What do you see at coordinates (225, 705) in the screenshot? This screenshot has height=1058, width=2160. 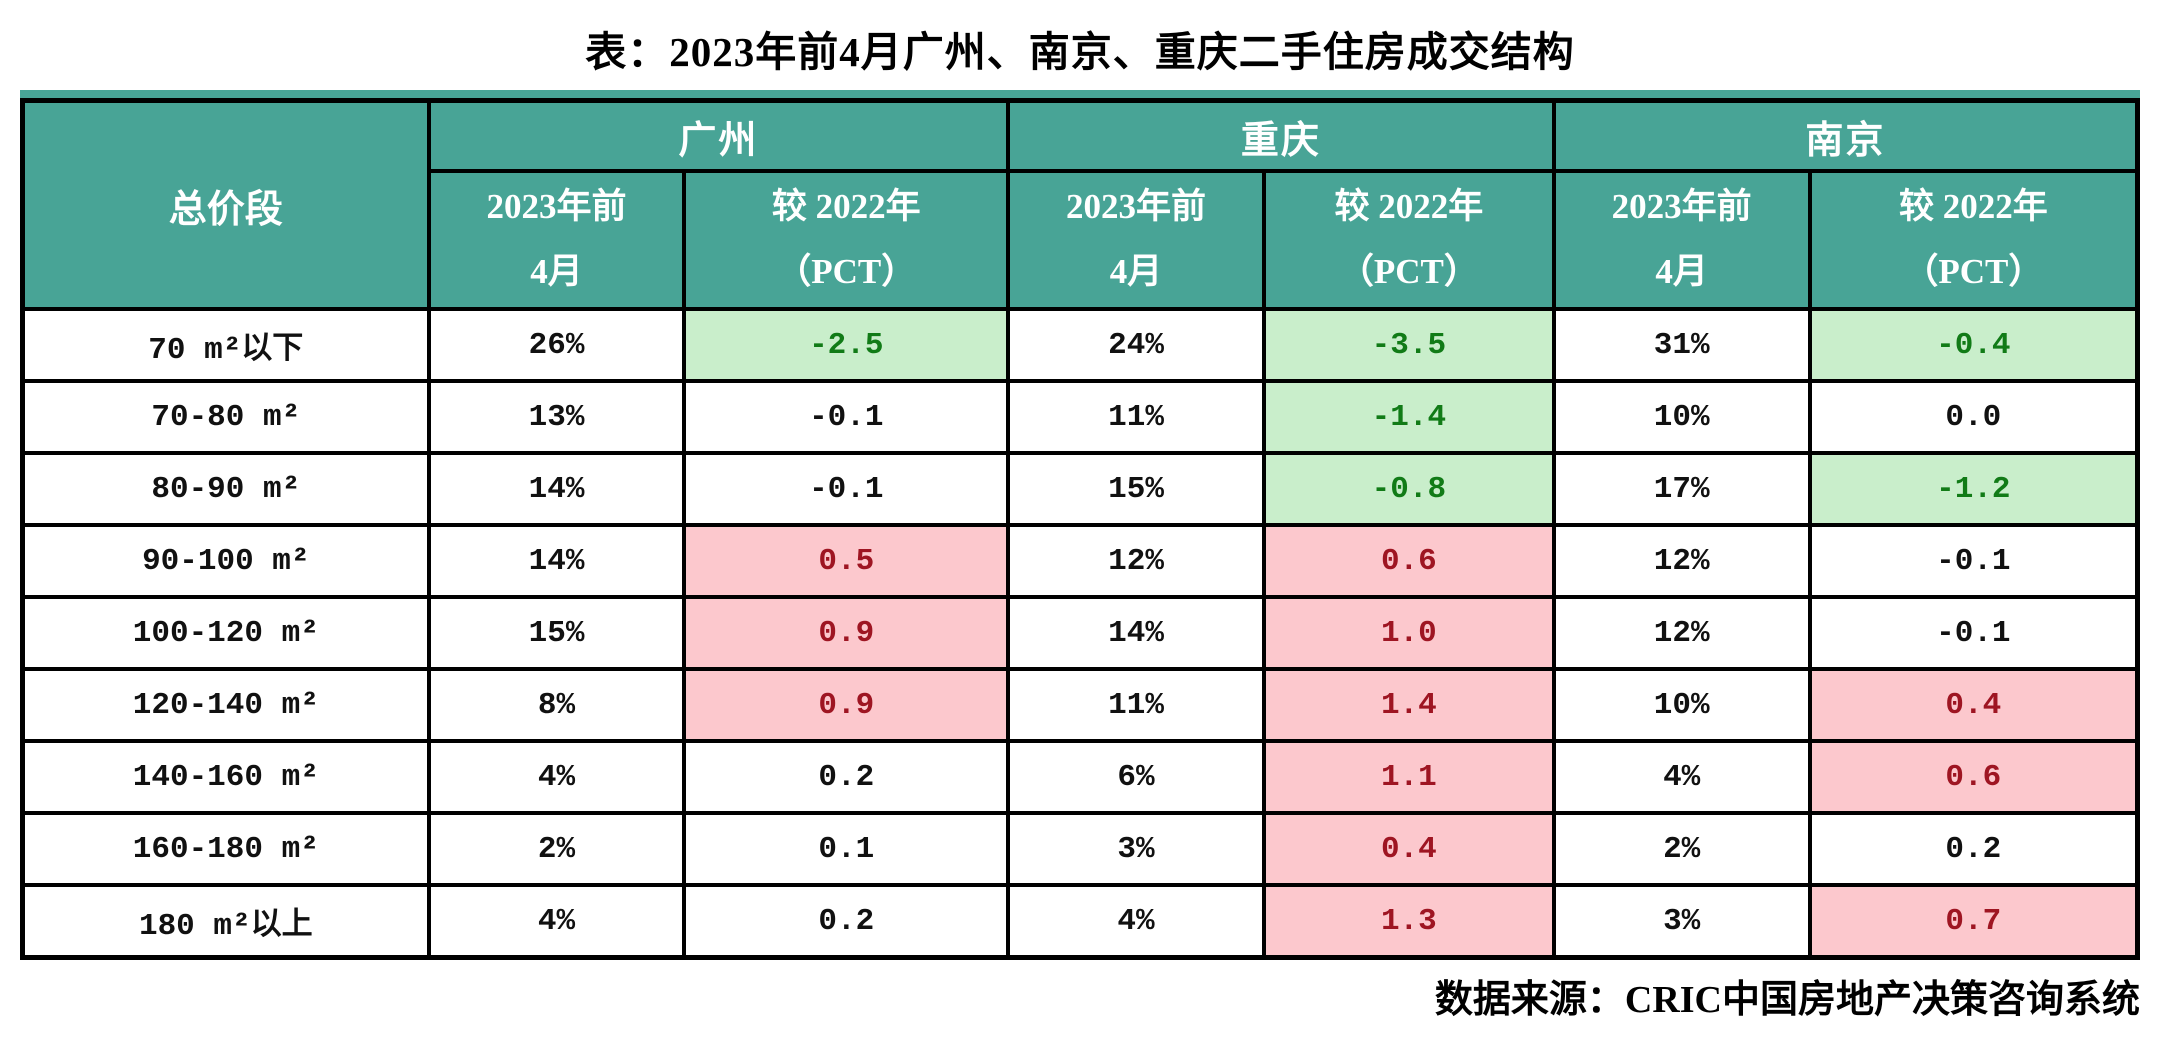 I see `row-label-price-band: 120-140 m²` at bounding box center [225, 705].